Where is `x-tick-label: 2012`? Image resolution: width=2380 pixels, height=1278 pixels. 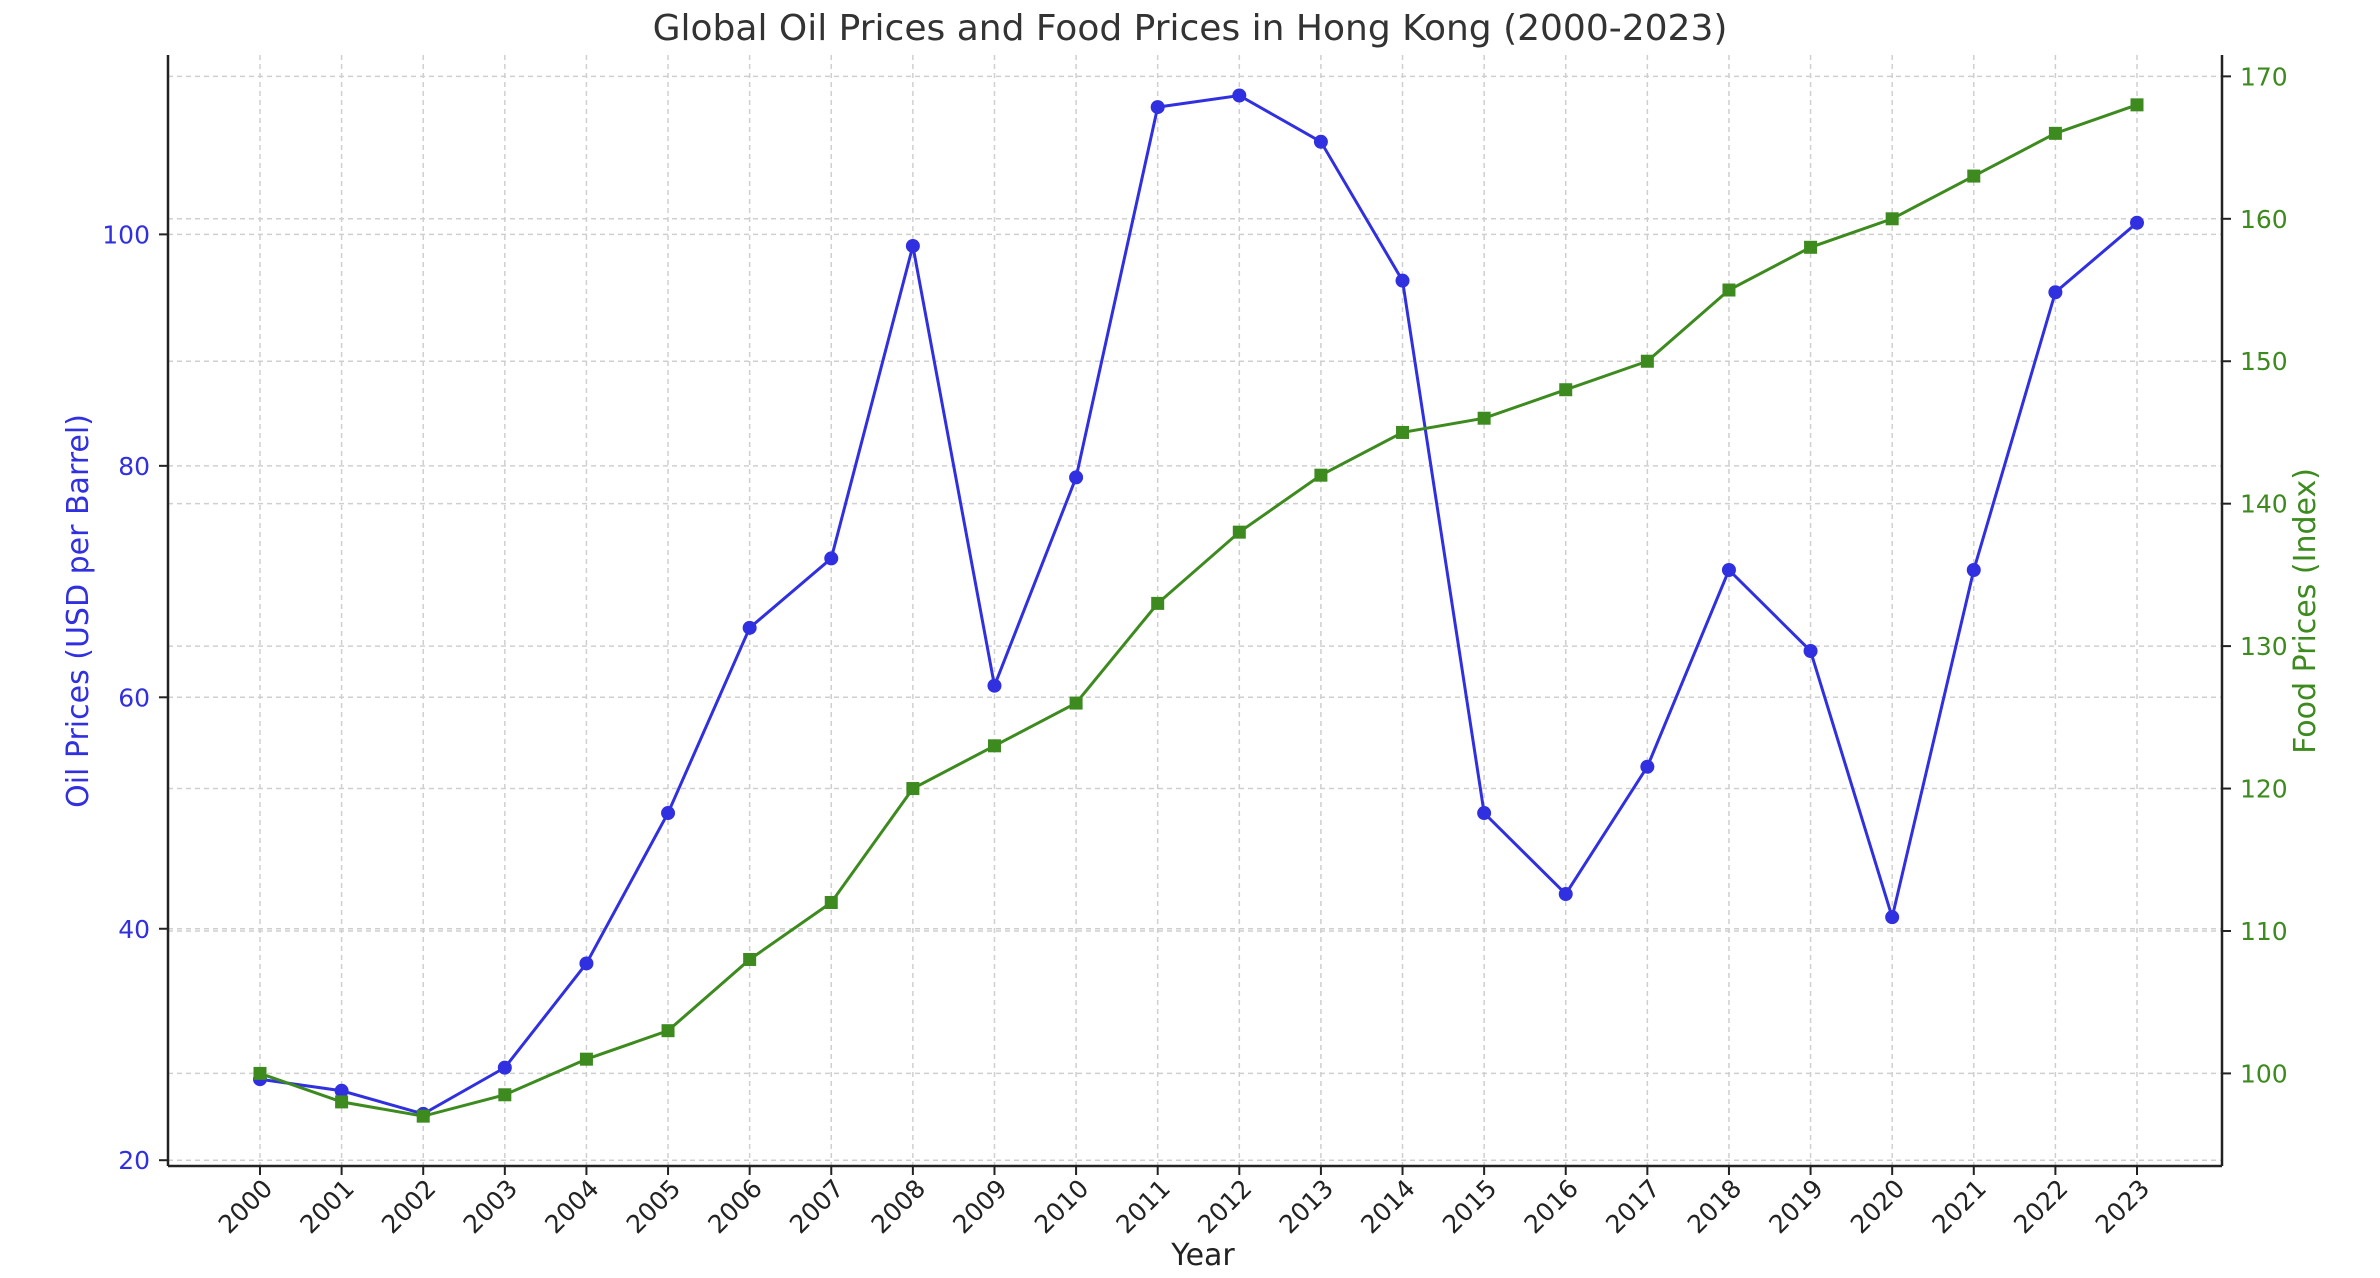
x-tick-label: 2012 is located at coordinates (1224, 1206).